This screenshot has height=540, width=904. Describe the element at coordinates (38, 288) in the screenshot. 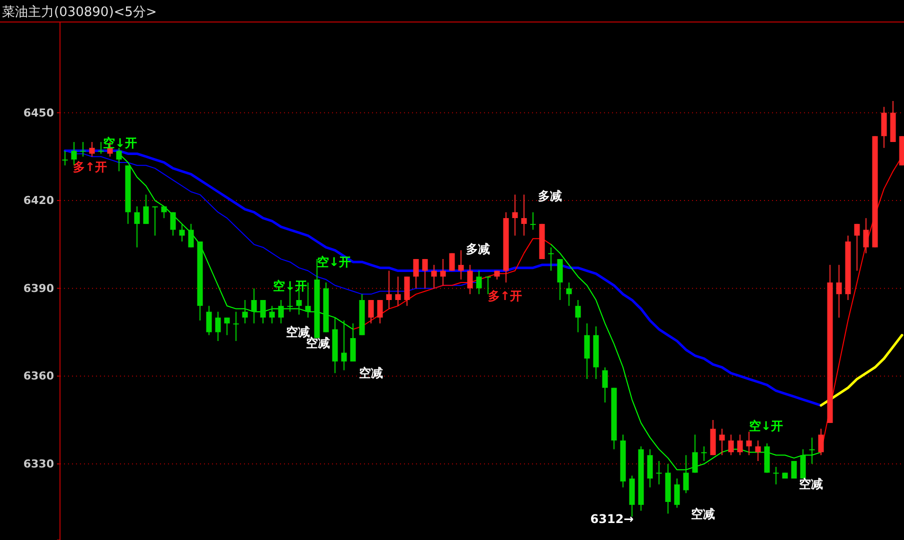

I see `y-tick-label: 6390` at that location.